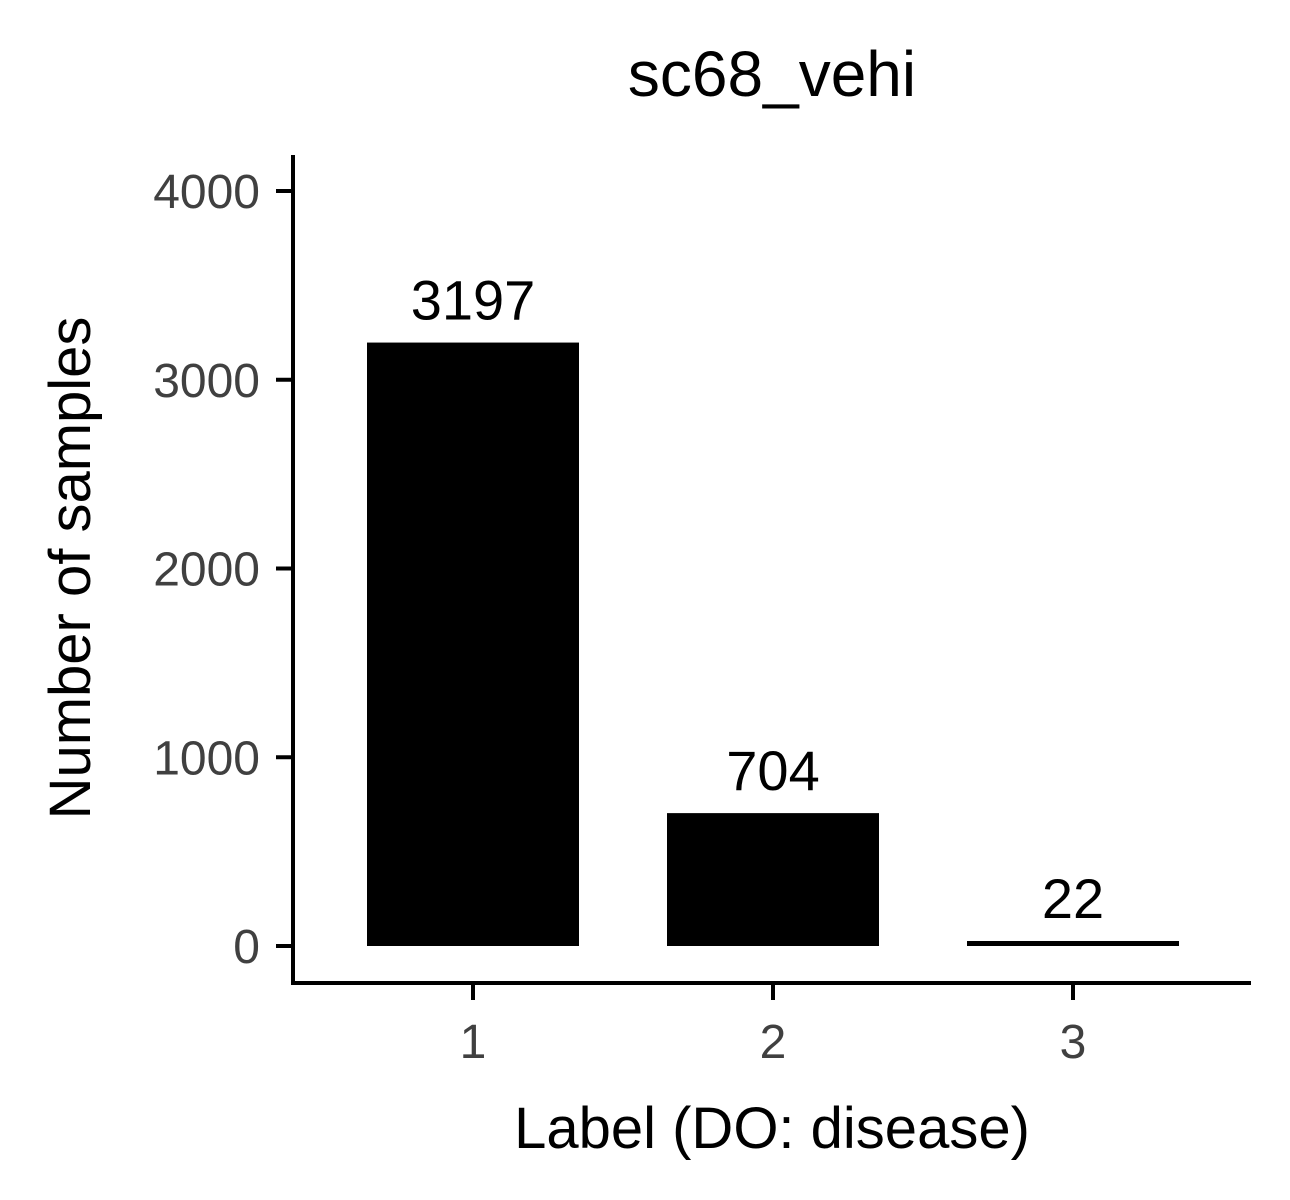 The width and height of the screenshot is (1290, 1200). I want to click on y-axis-title: Number of samples, so click(70, 568).